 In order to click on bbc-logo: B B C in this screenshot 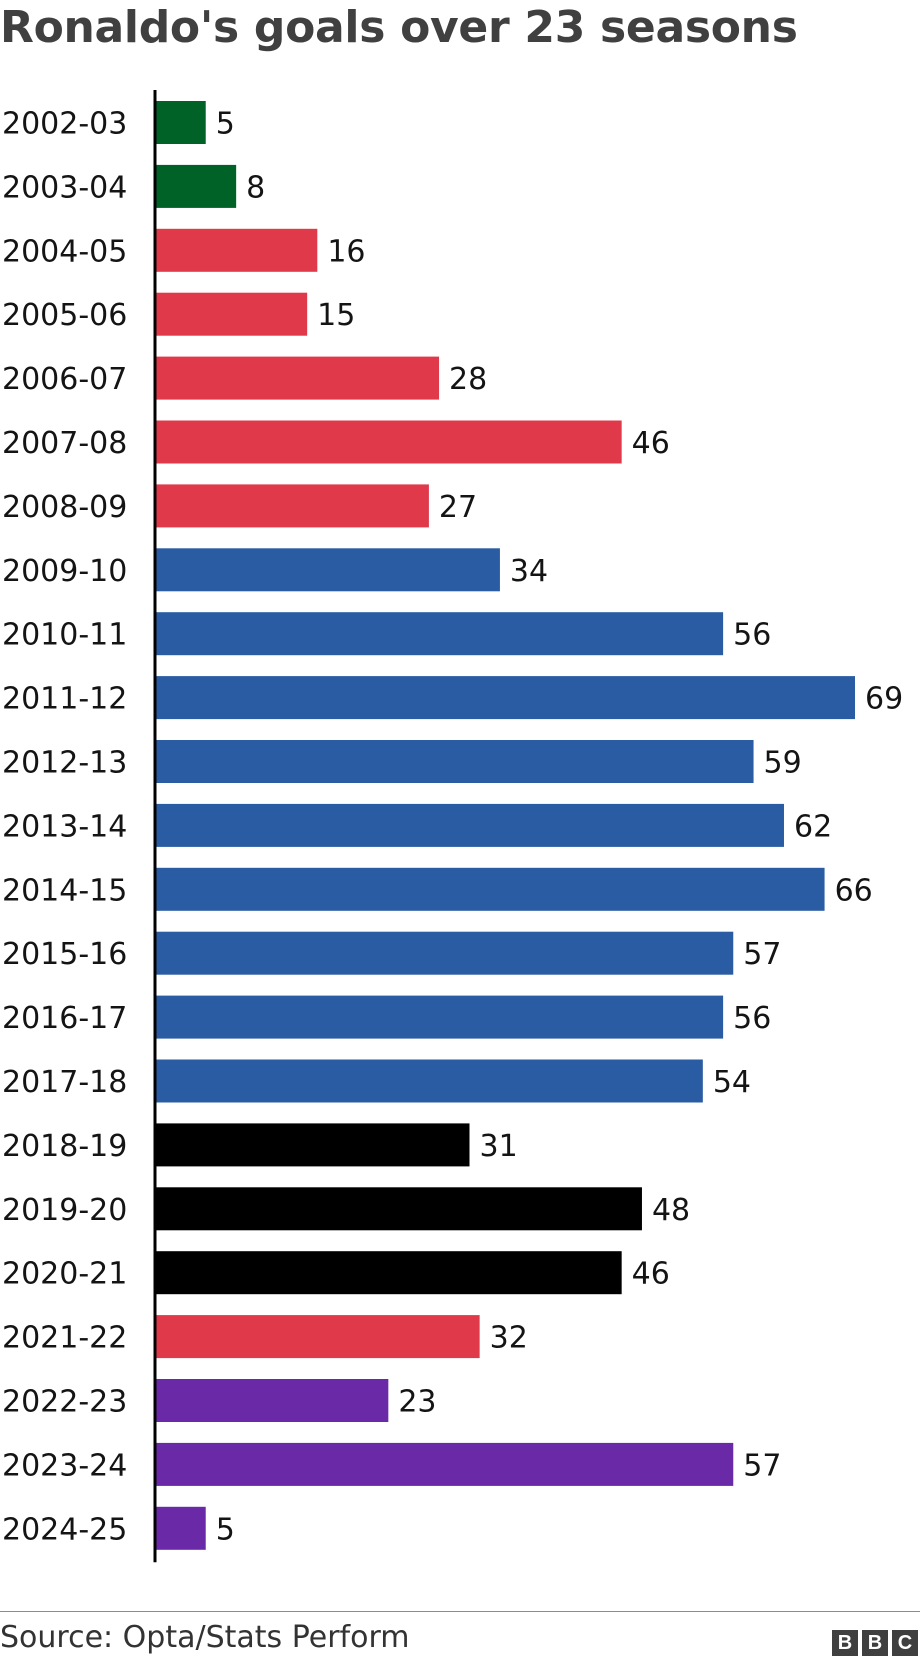, I will do `click(875, 1643)`.